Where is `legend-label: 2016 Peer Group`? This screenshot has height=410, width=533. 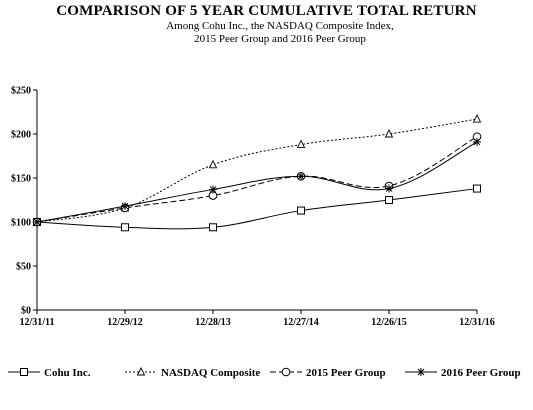
legend-label: 2016 Peer Group is located at coordinates (481, 373).